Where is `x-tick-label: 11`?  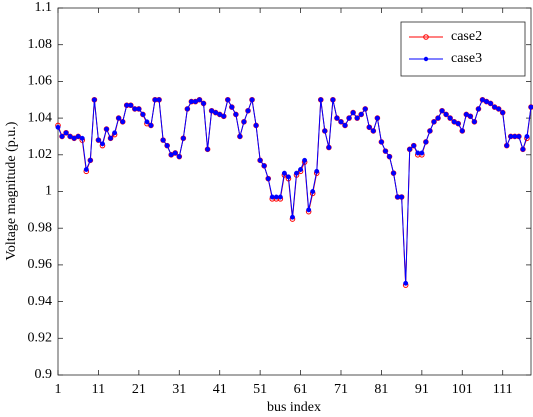
x-tick-label: 11 is located at coordinates (98, 389).